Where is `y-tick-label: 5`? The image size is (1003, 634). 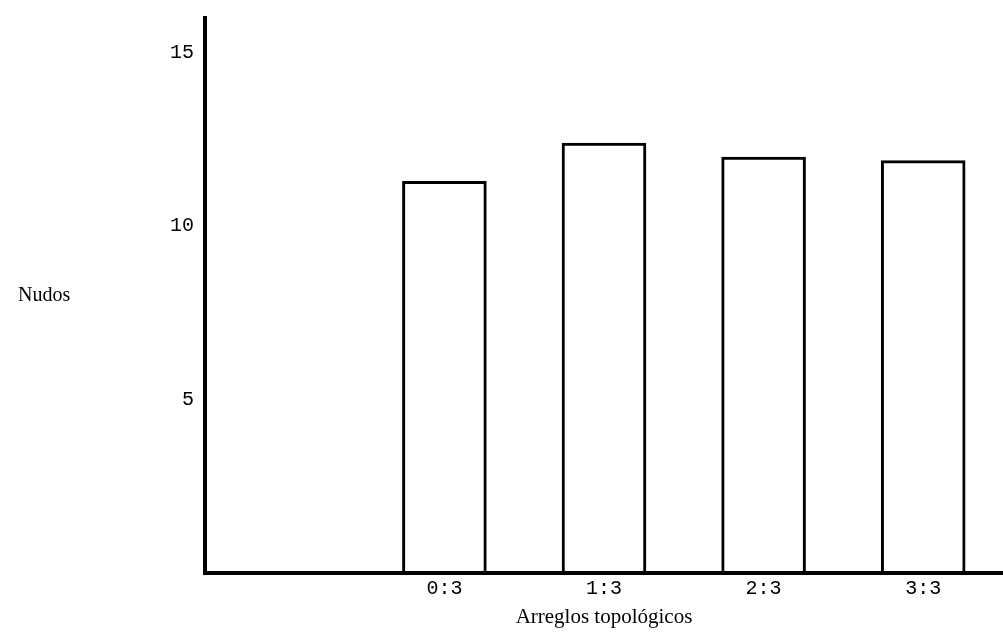
y-tick-label: 5 is located at coordinates (187, 399).